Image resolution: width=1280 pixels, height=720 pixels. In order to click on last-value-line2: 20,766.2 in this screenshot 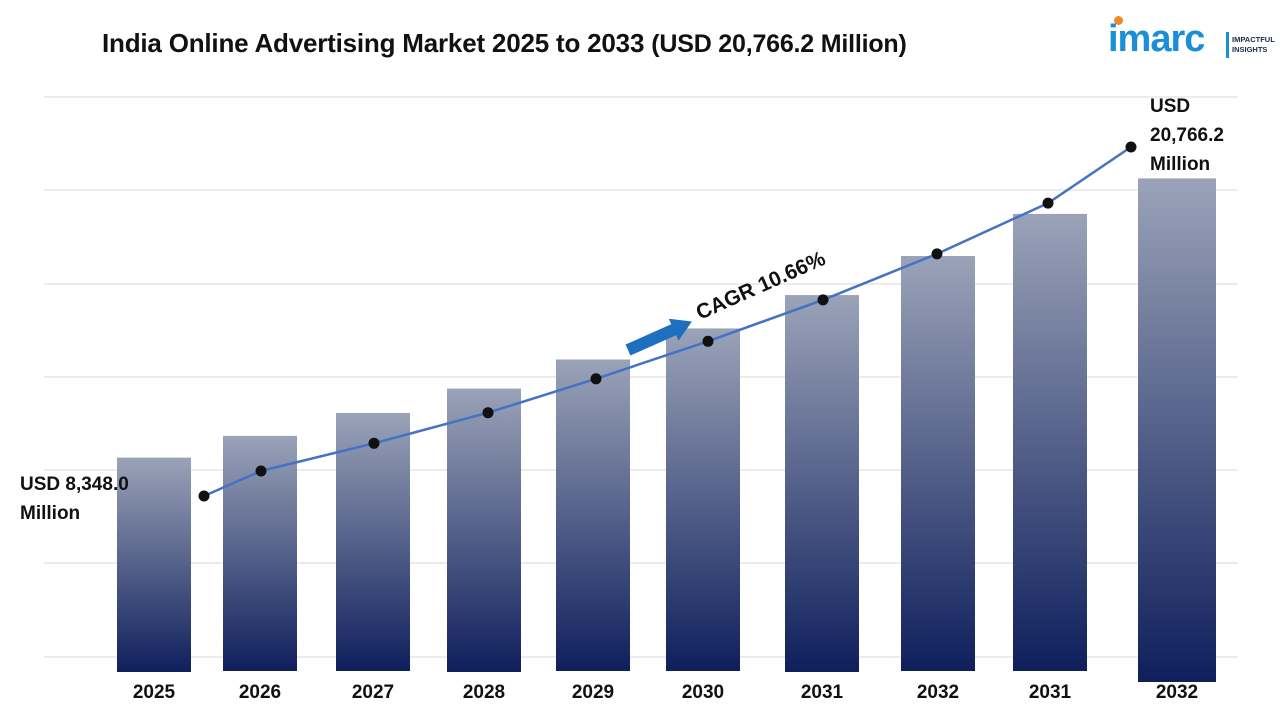, I will do `click(1187, 135)`.